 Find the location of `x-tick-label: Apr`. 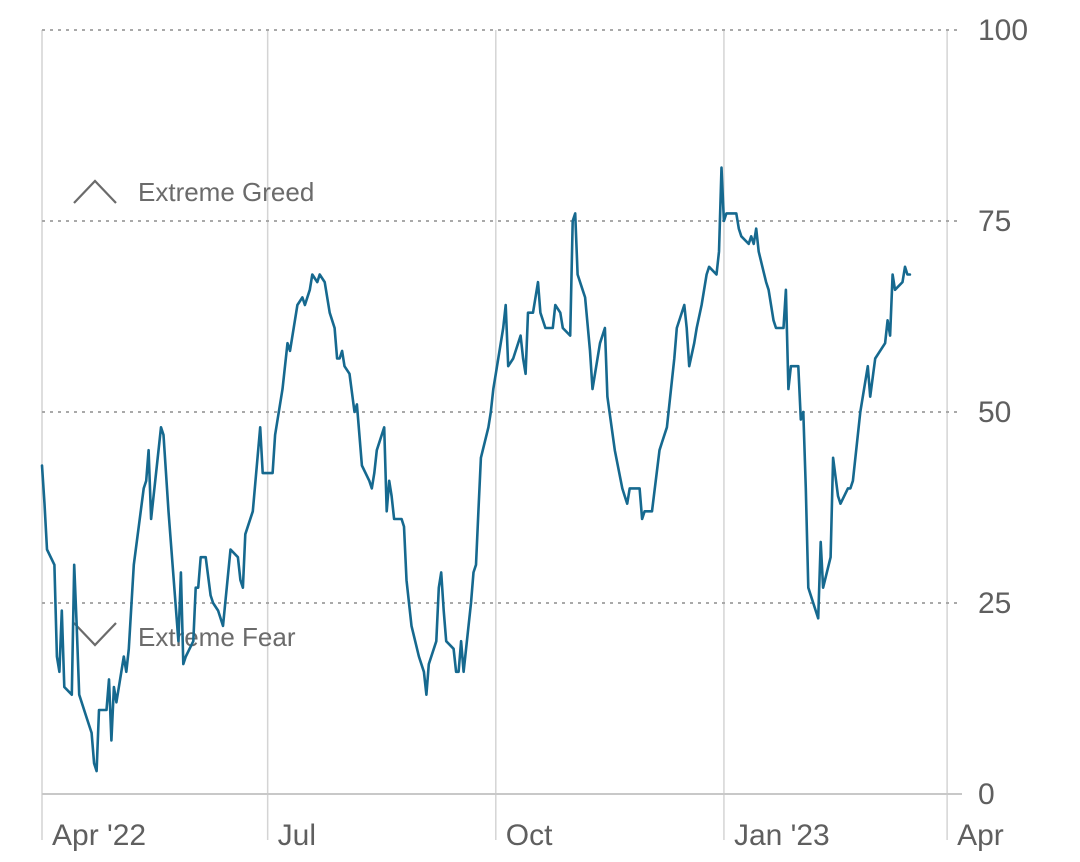

x-tick-label: Apr is located at coordinates (980, 835).